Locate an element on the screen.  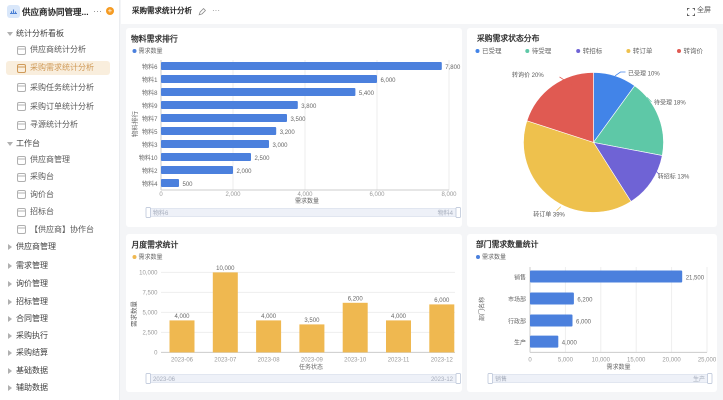
svg-text: 物料5 is located at coordinates (150, 132).